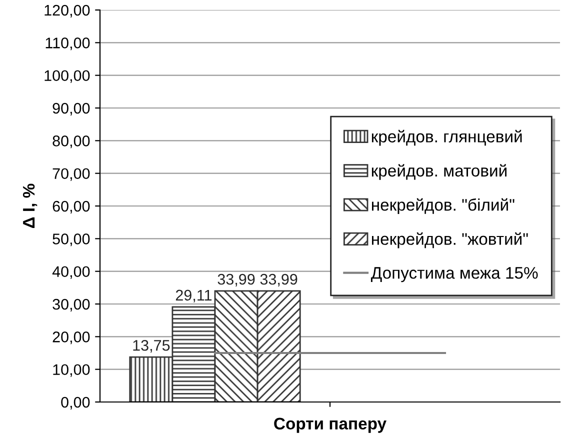 The height and width of the screenshot is (438, 564). I want to click on legend-label: крейдов. матовий, so click(439, 172).